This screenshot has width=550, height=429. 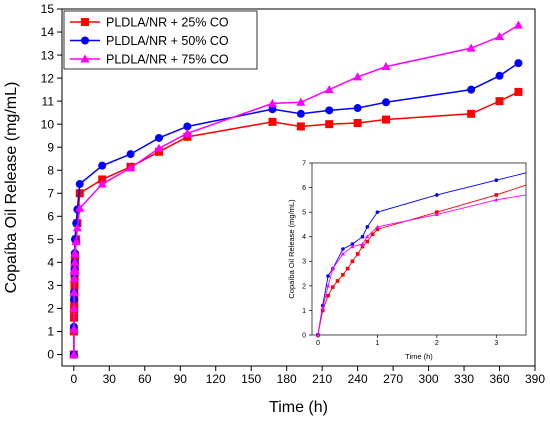 I want to click on main-y-tick-label: 12, so click(x=48, y=78).